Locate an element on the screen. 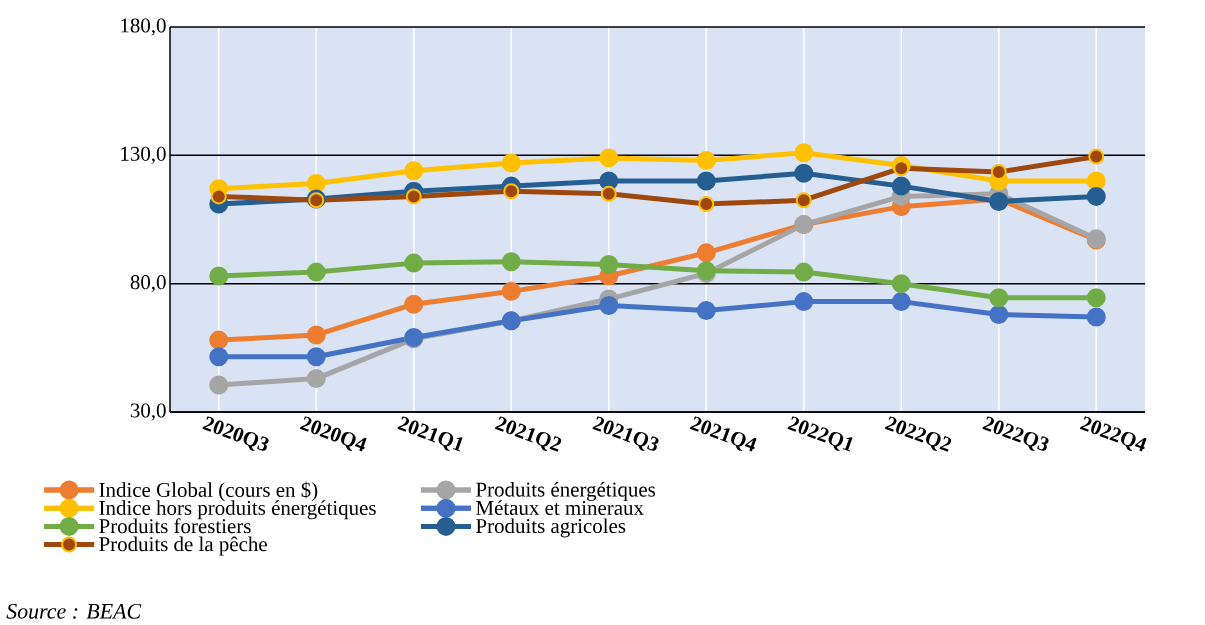 The image size is (1205, 625). legend-label: Produits agricoles is located at coordinates (551, 528).